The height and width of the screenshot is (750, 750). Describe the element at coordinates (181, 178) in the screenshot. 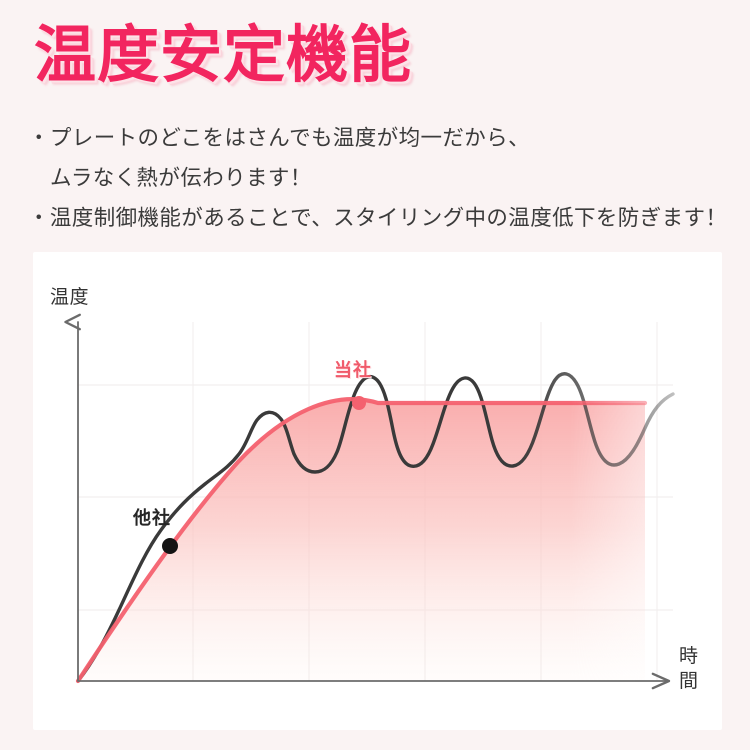

I see `bullet-line-2: ムラなく熱が伝わります！` at that location.